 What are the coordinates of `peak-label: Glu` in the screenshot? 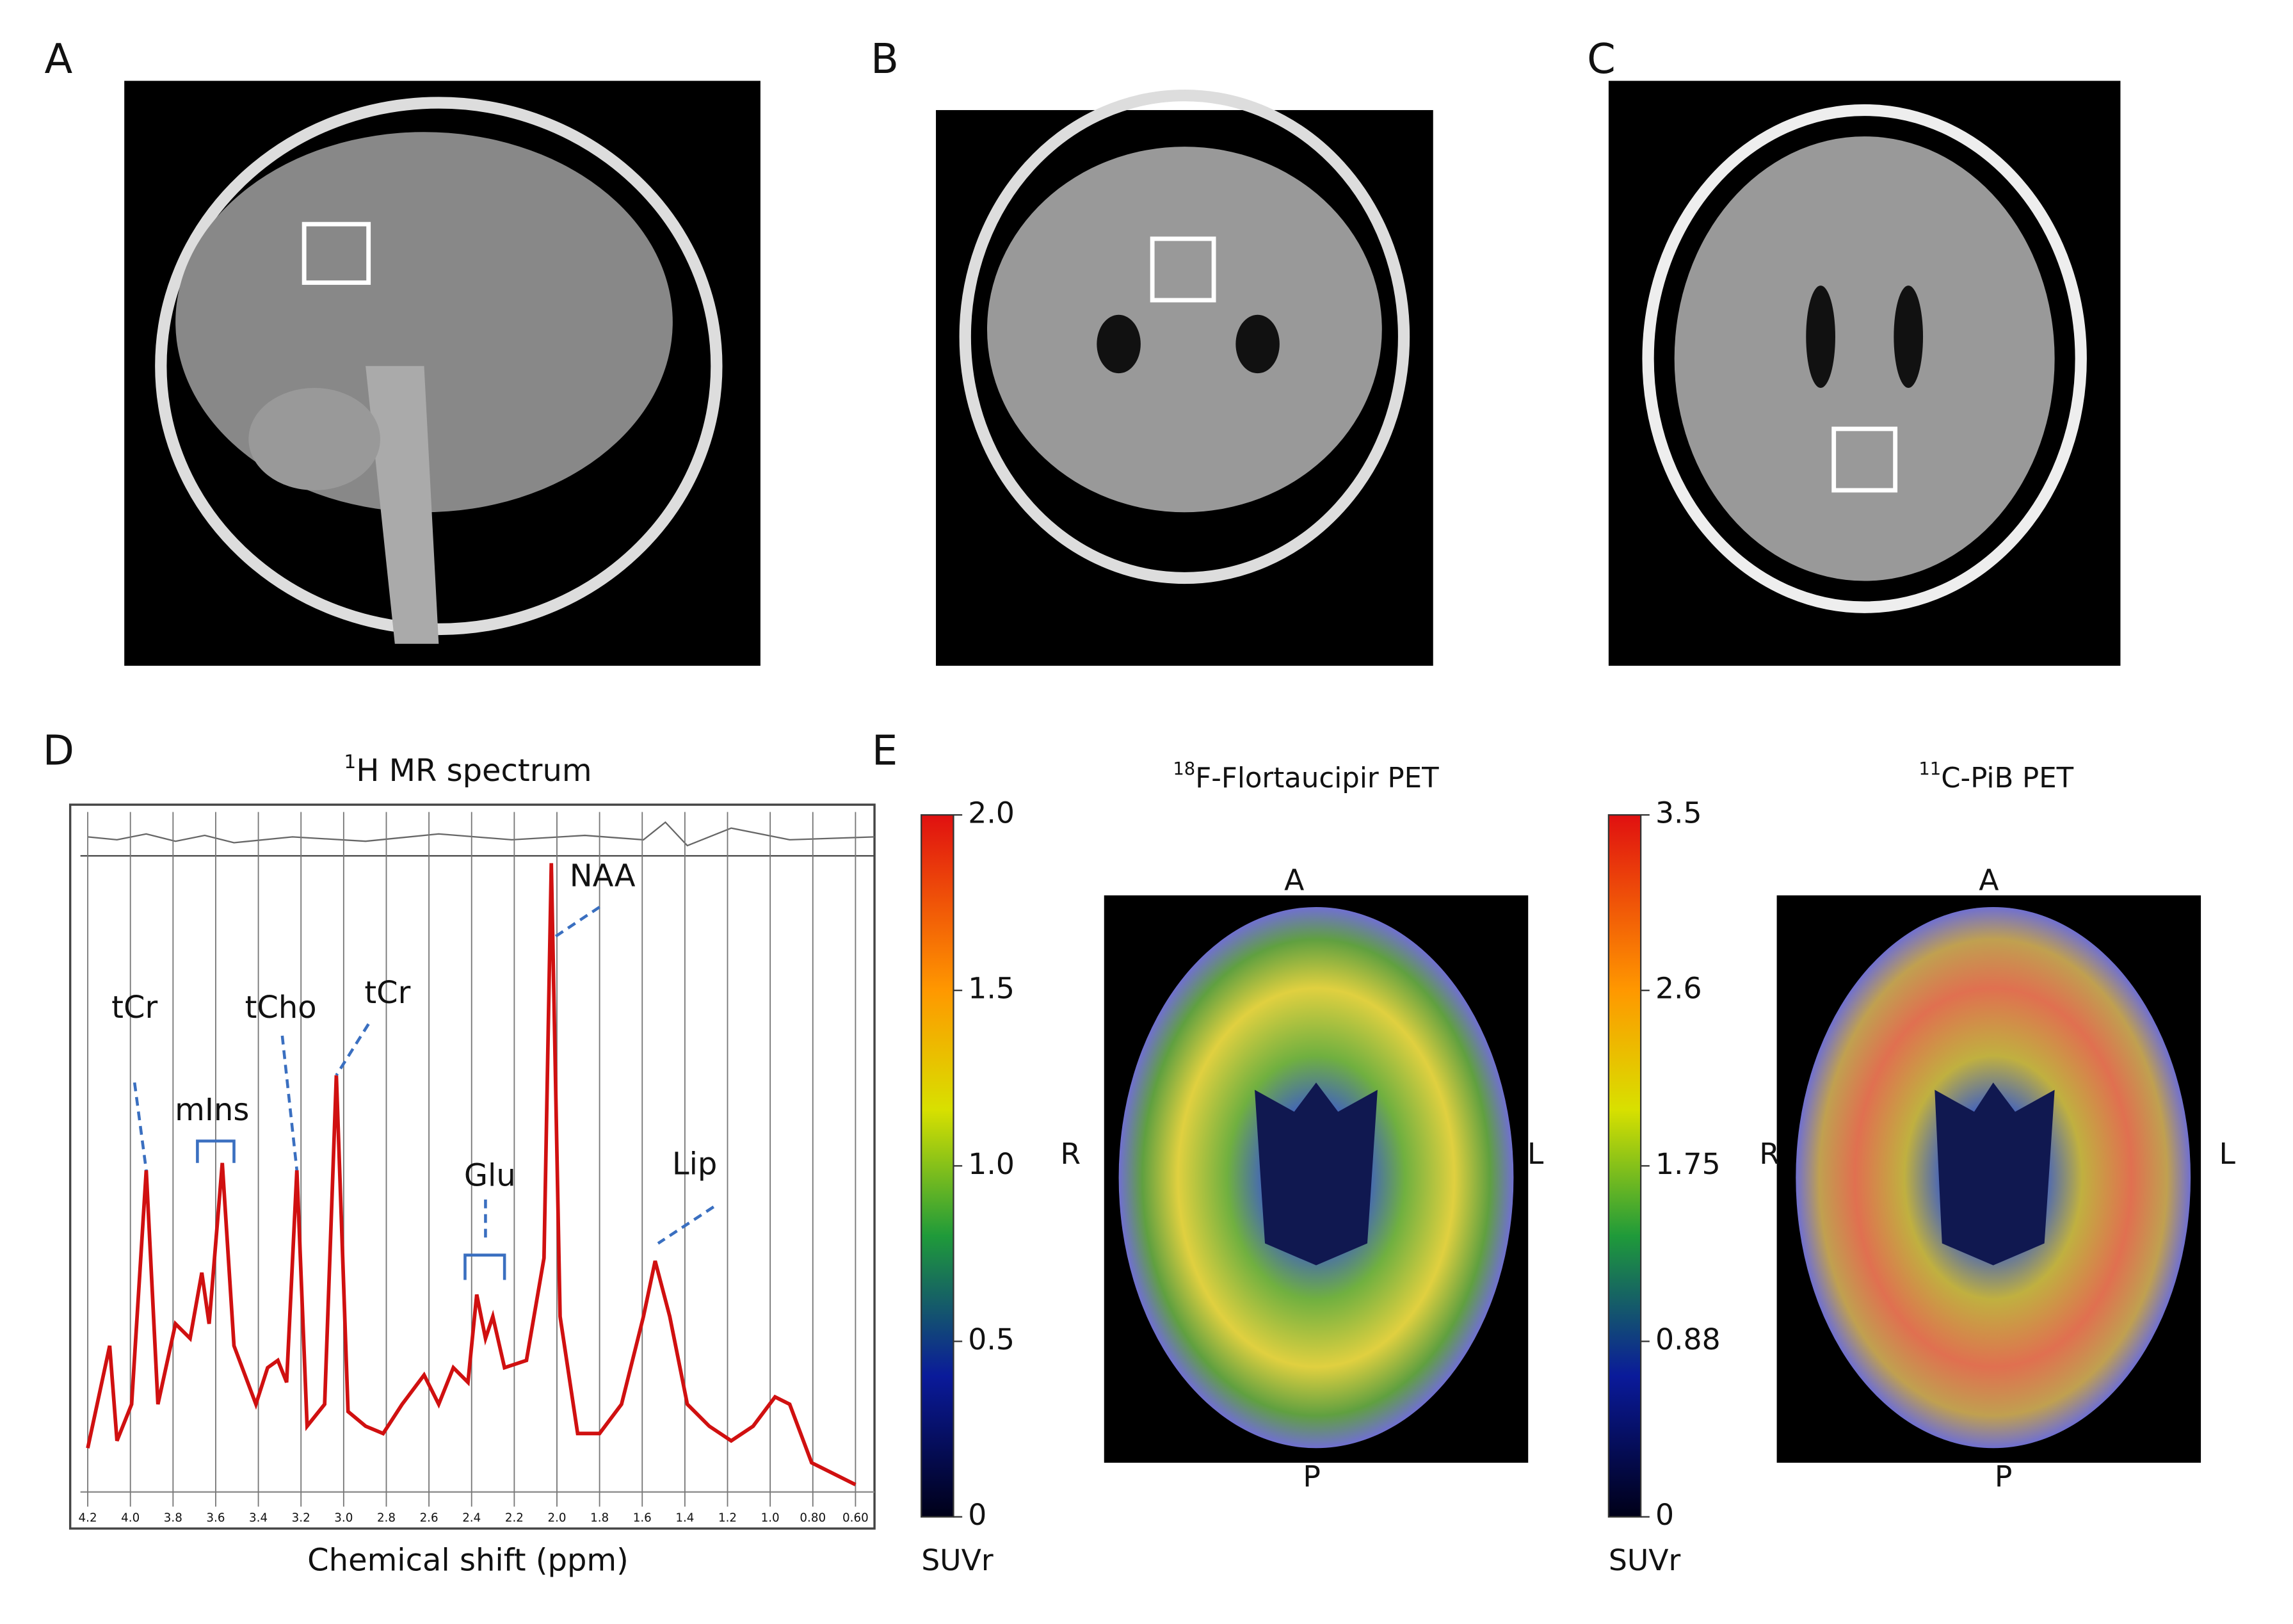 It's located at (490, 1176).